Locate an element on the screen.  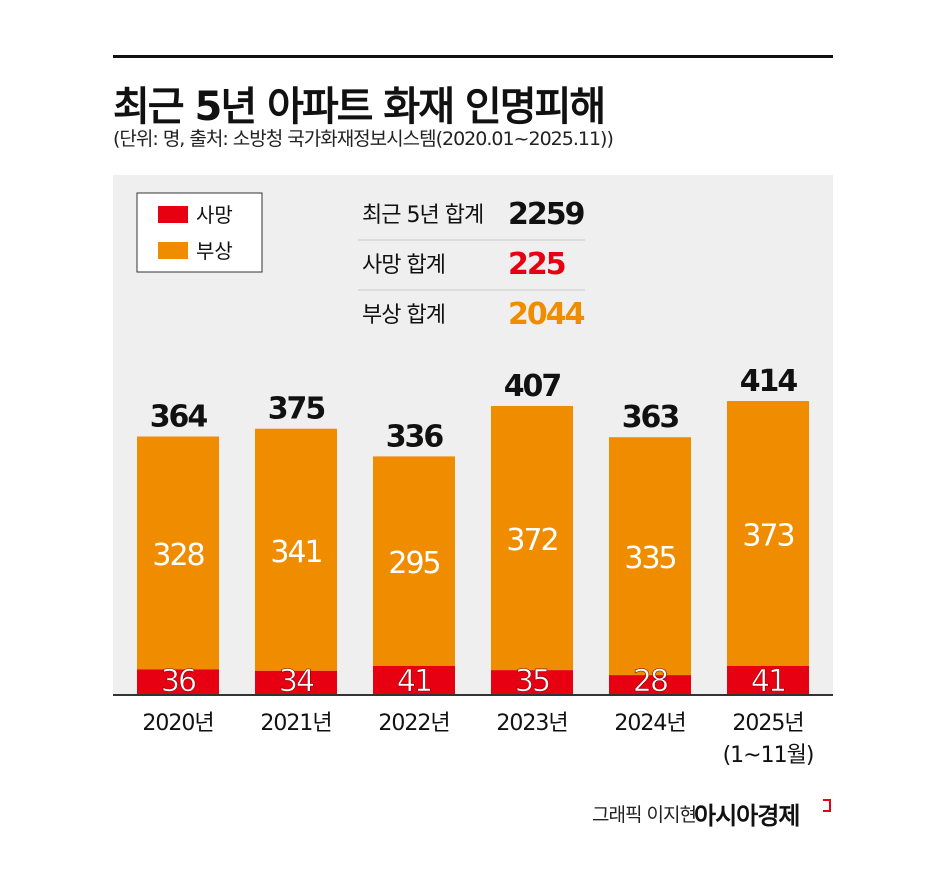
x-tick-label: 2024년 is located at coordinates (649, 723).